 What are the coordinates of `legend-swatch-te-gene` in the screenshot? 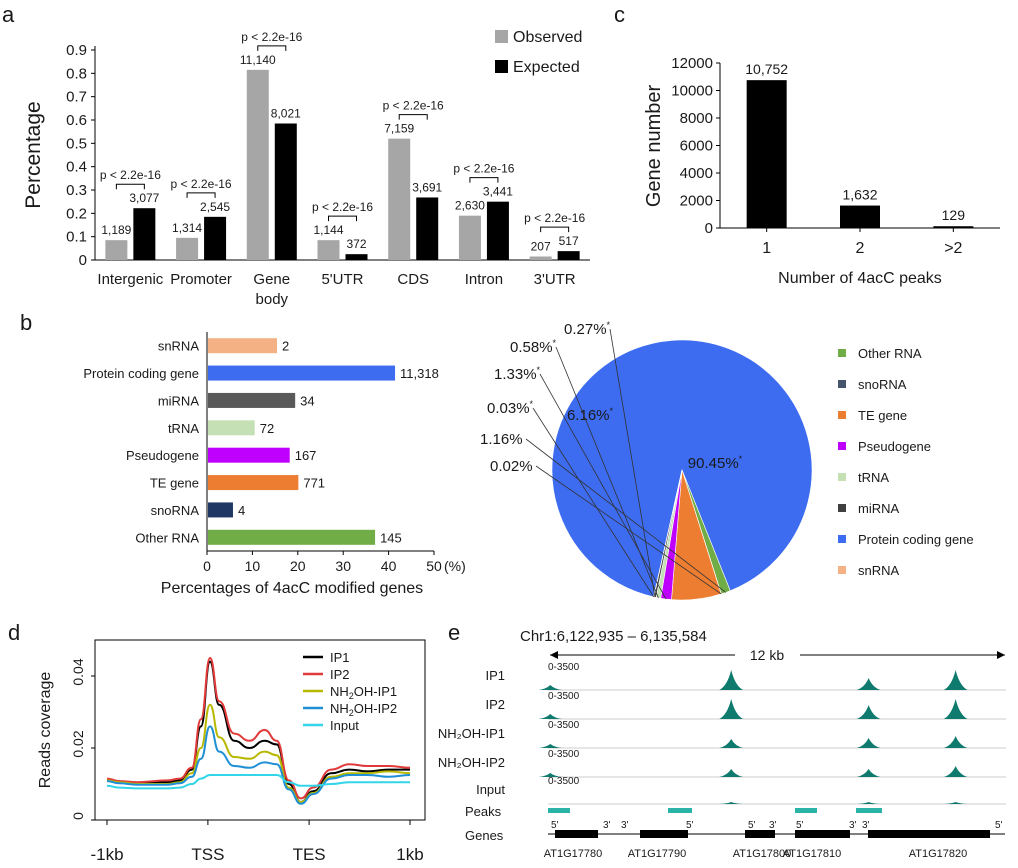 It's located at (842, 415).